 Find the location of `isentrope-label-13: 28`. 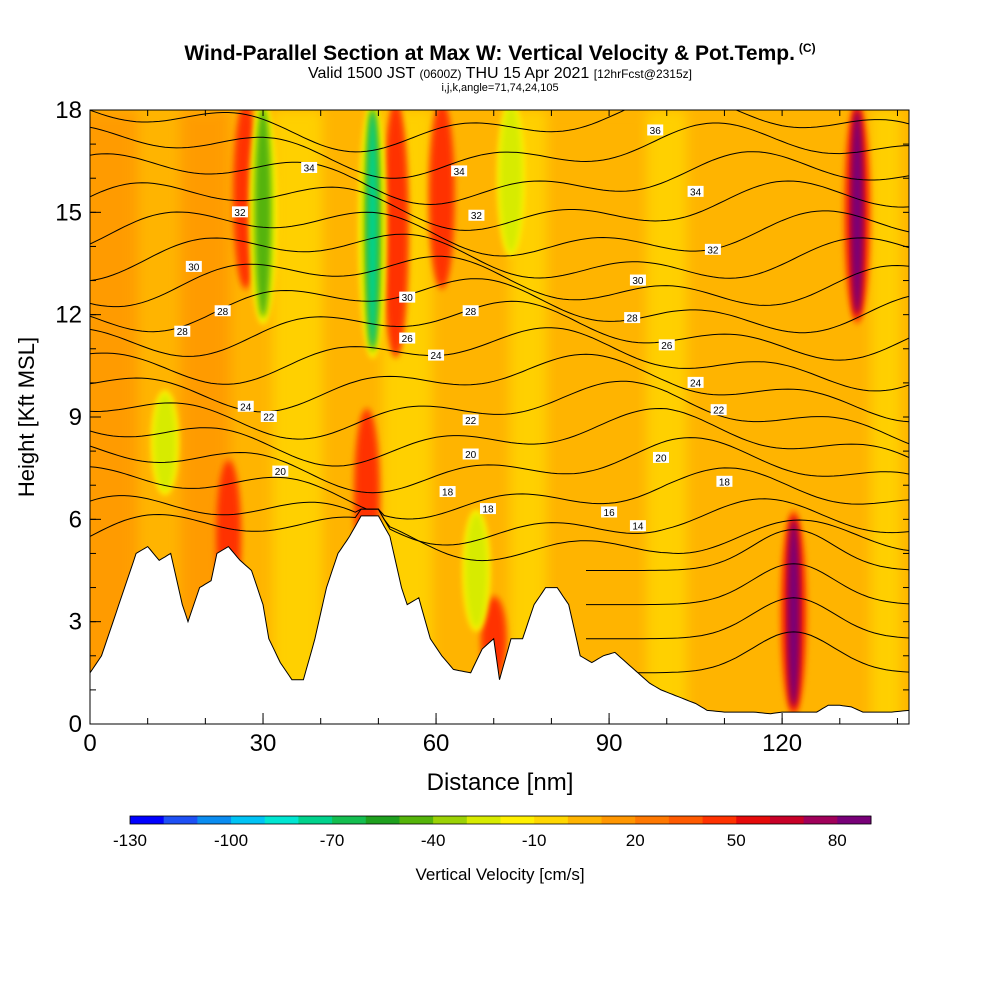

isentrope-label-13: 28 is located at coordinates (182, 331).